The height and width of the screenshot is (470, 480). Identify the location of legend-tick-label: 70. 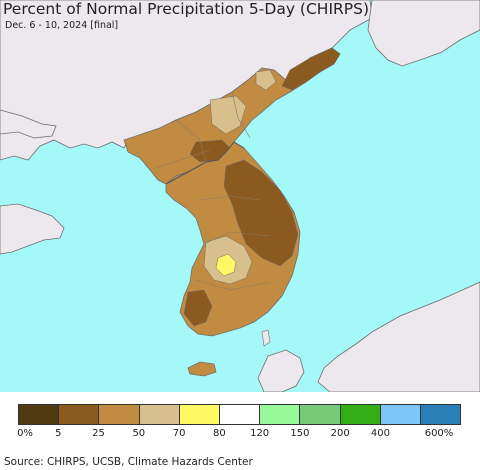
(179, 433).